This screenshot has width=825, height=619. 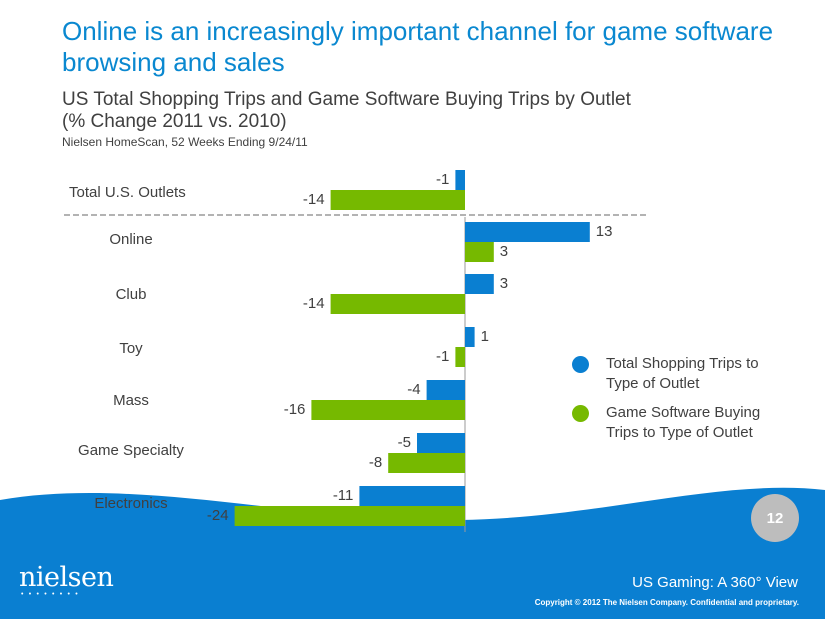 I want to click on bar-total-online, so click(x=527, y=232).